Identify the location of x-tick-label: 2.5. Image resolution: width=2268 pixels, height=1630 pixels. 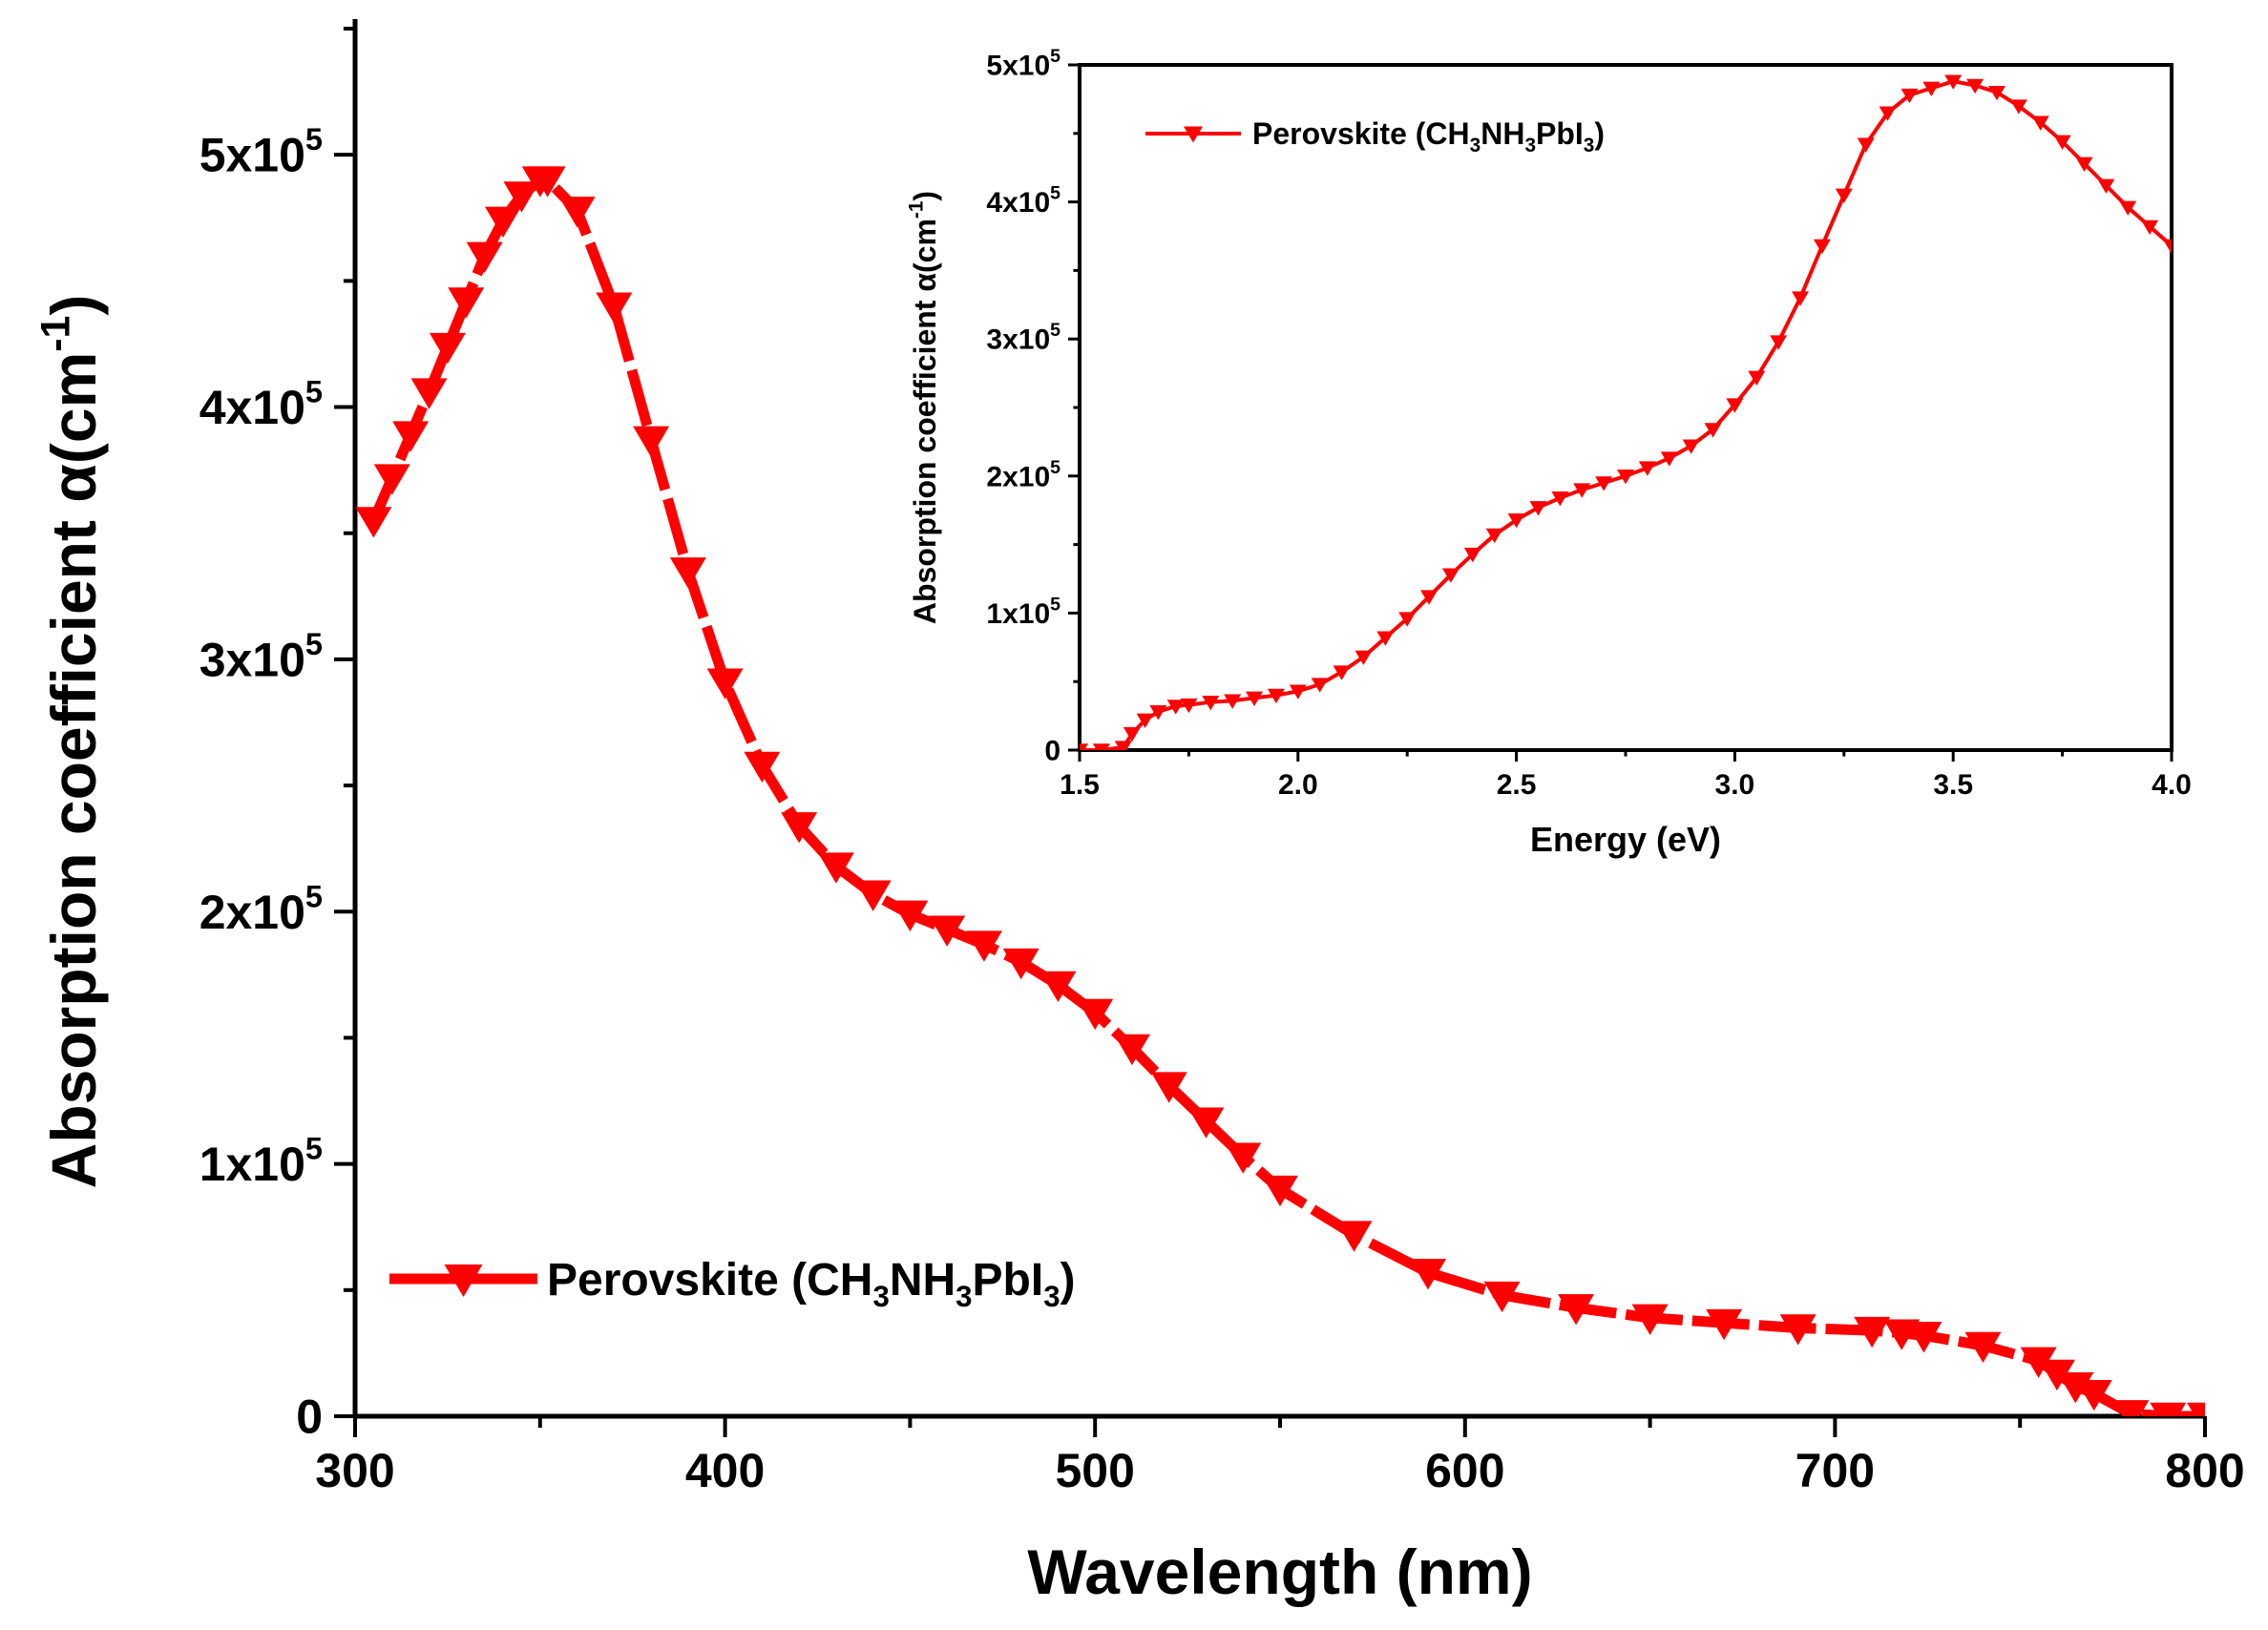
(1517, 785).